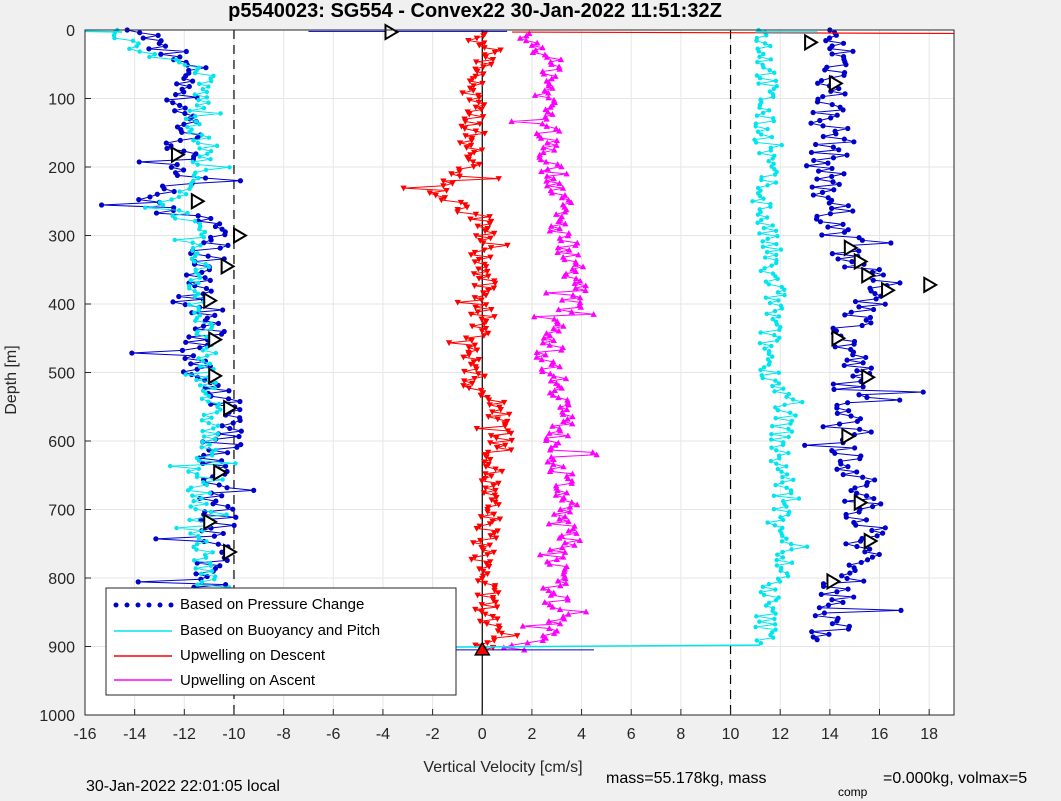  What do you see at coordinates (61, 579) in the screenshot?
I see `y-tick-label: 800` at bounding box center [61, 579].